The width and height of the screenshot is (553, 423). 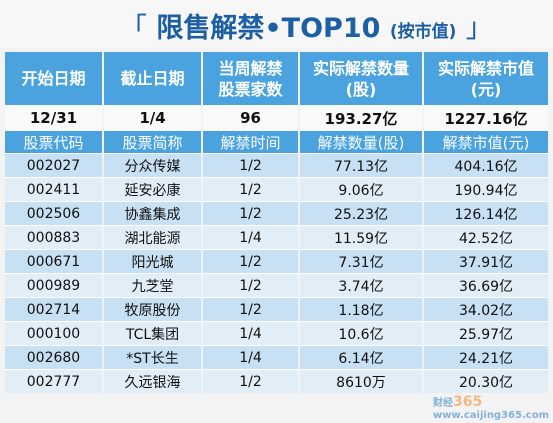 I want to click on table-row: 002680 *ST长生 1/4 6.14亿 24.21亿, so click(x=276, y=357).